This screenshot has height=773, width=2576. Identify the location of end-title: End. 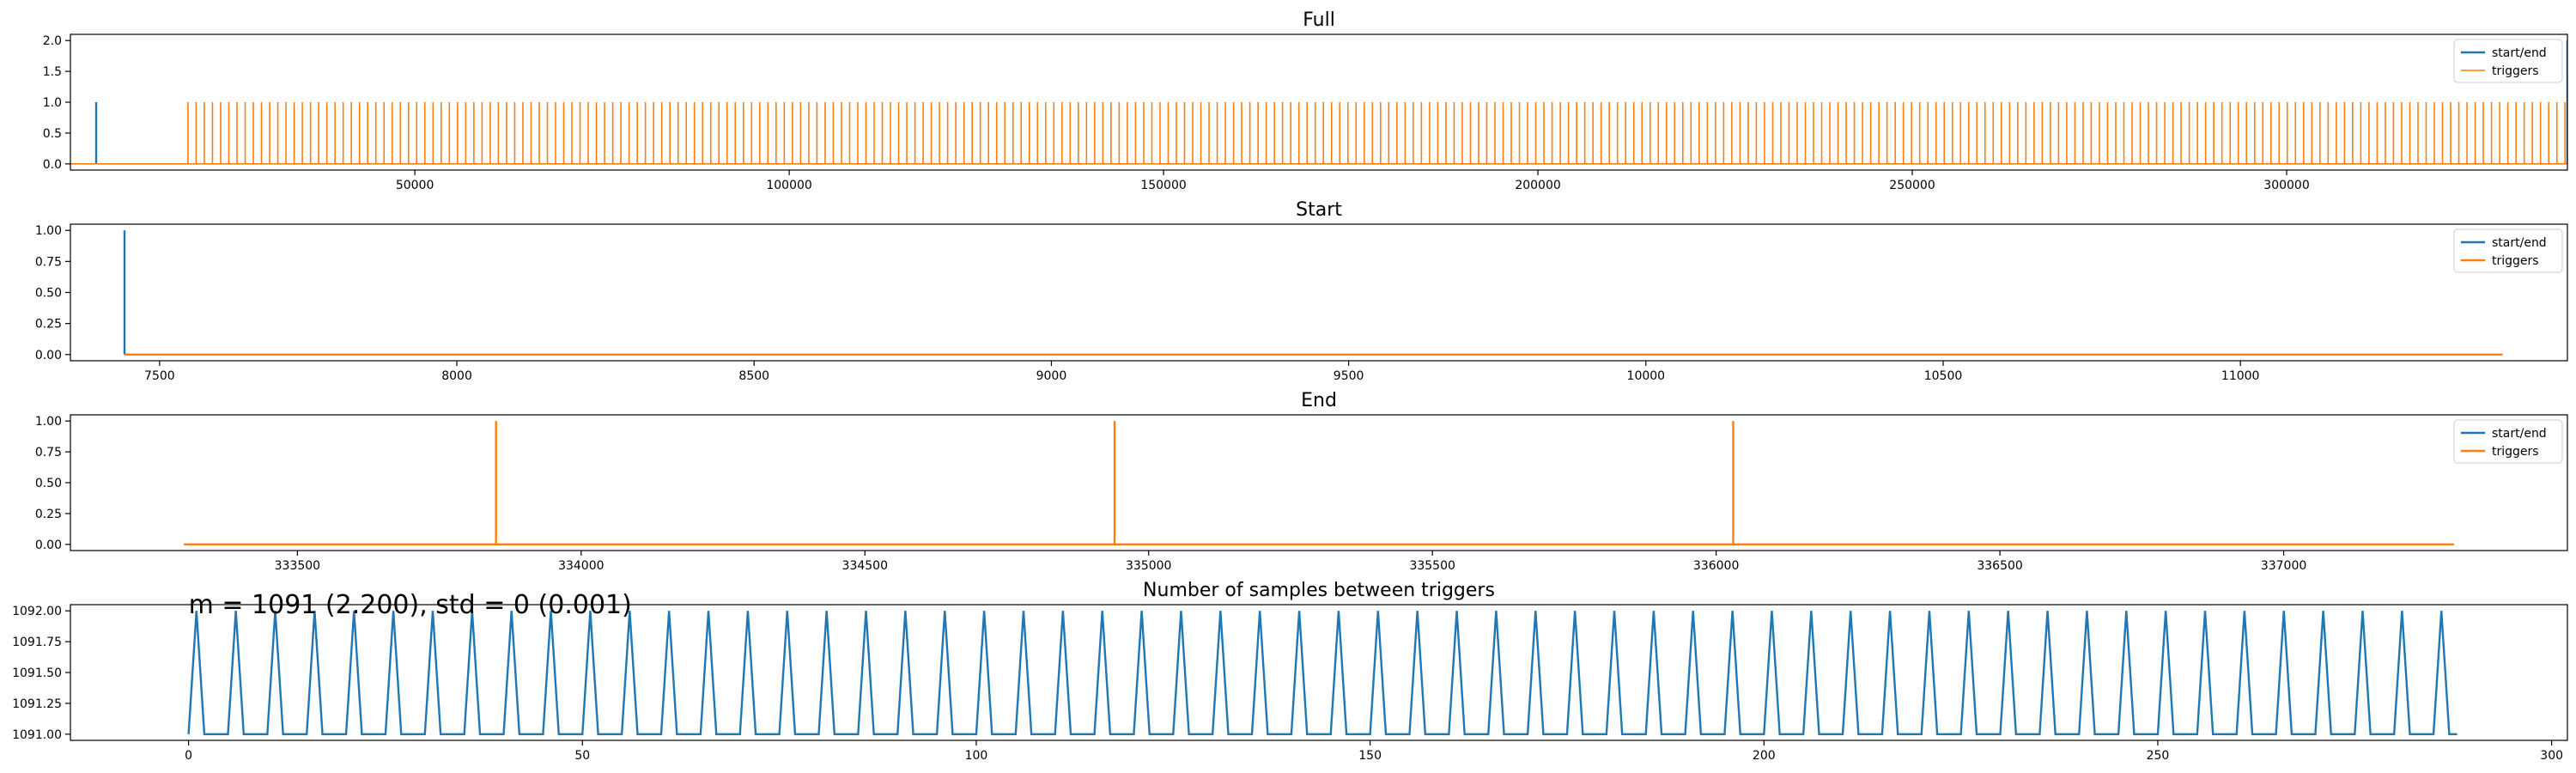
(1319, 400).